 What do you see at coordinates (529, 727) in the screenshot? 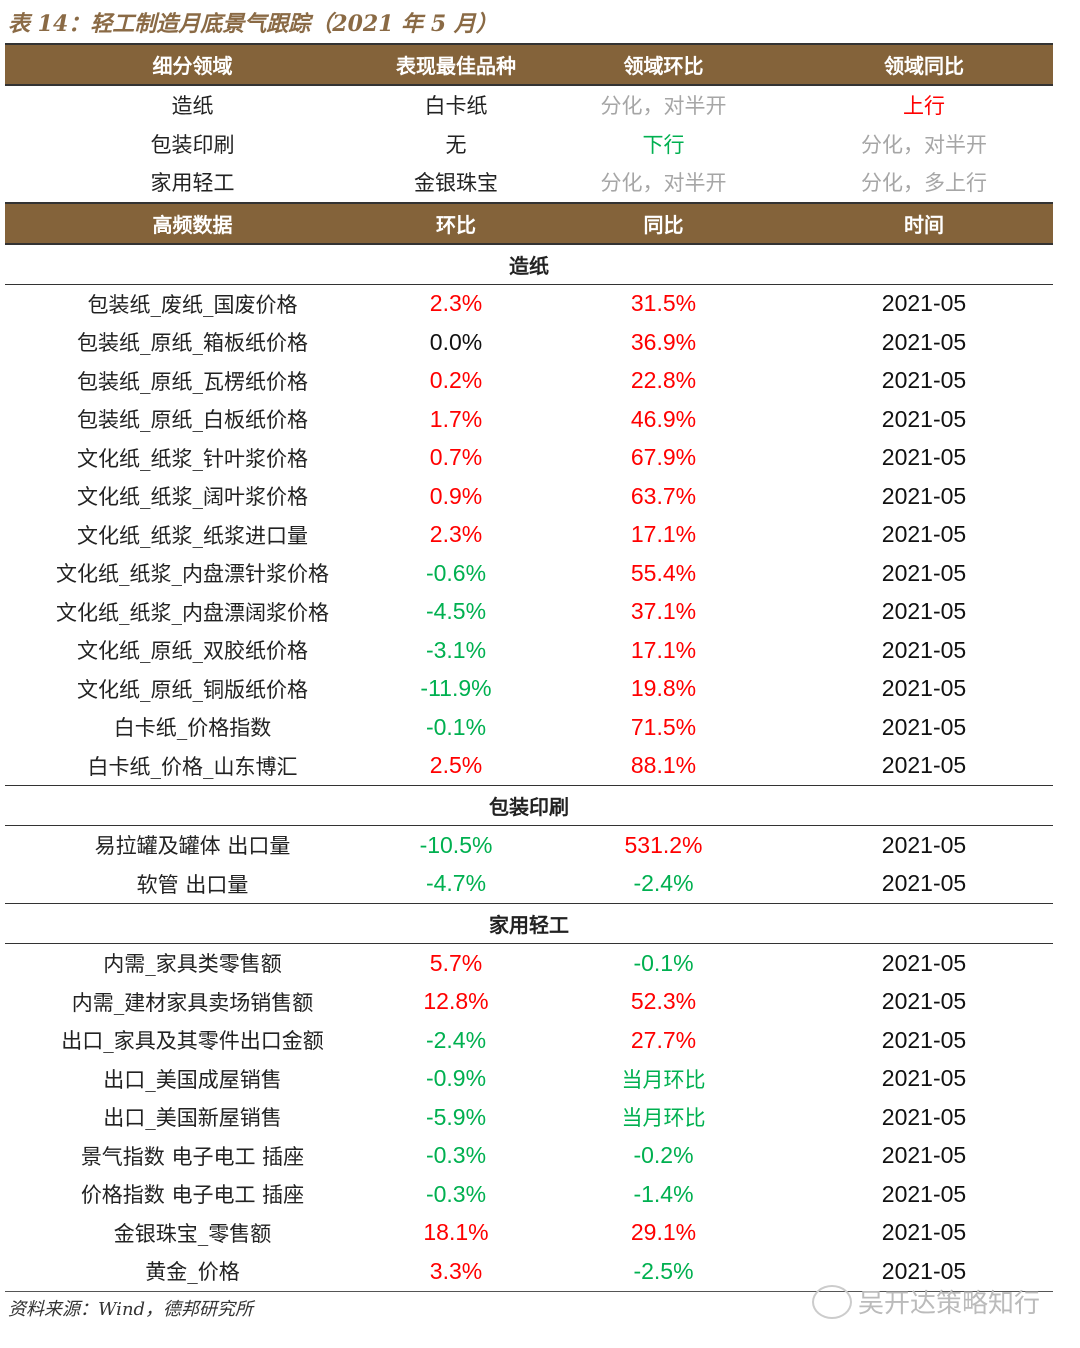
I see `table-row: 白卡纸_价格指数 -0.1% 71.5% 2021-05` at bounding box center [529, 727].